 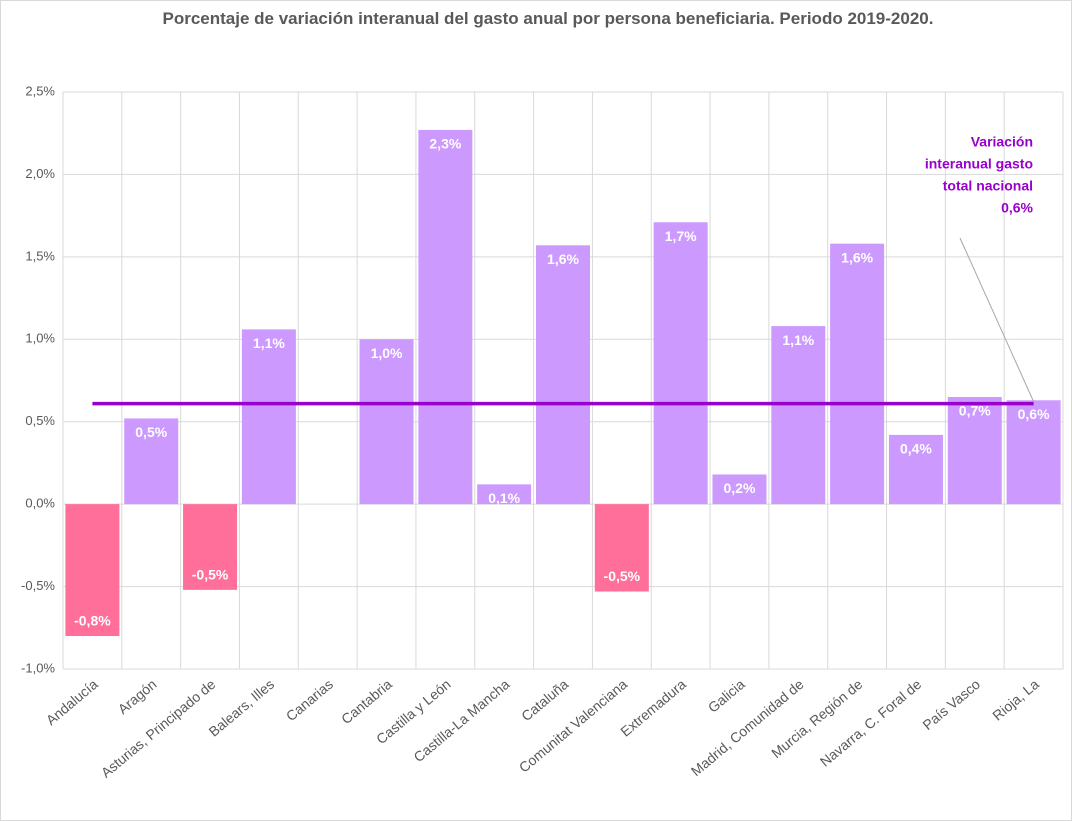 I want to click on data-label: 2,3%, so click(x=445, y=144).